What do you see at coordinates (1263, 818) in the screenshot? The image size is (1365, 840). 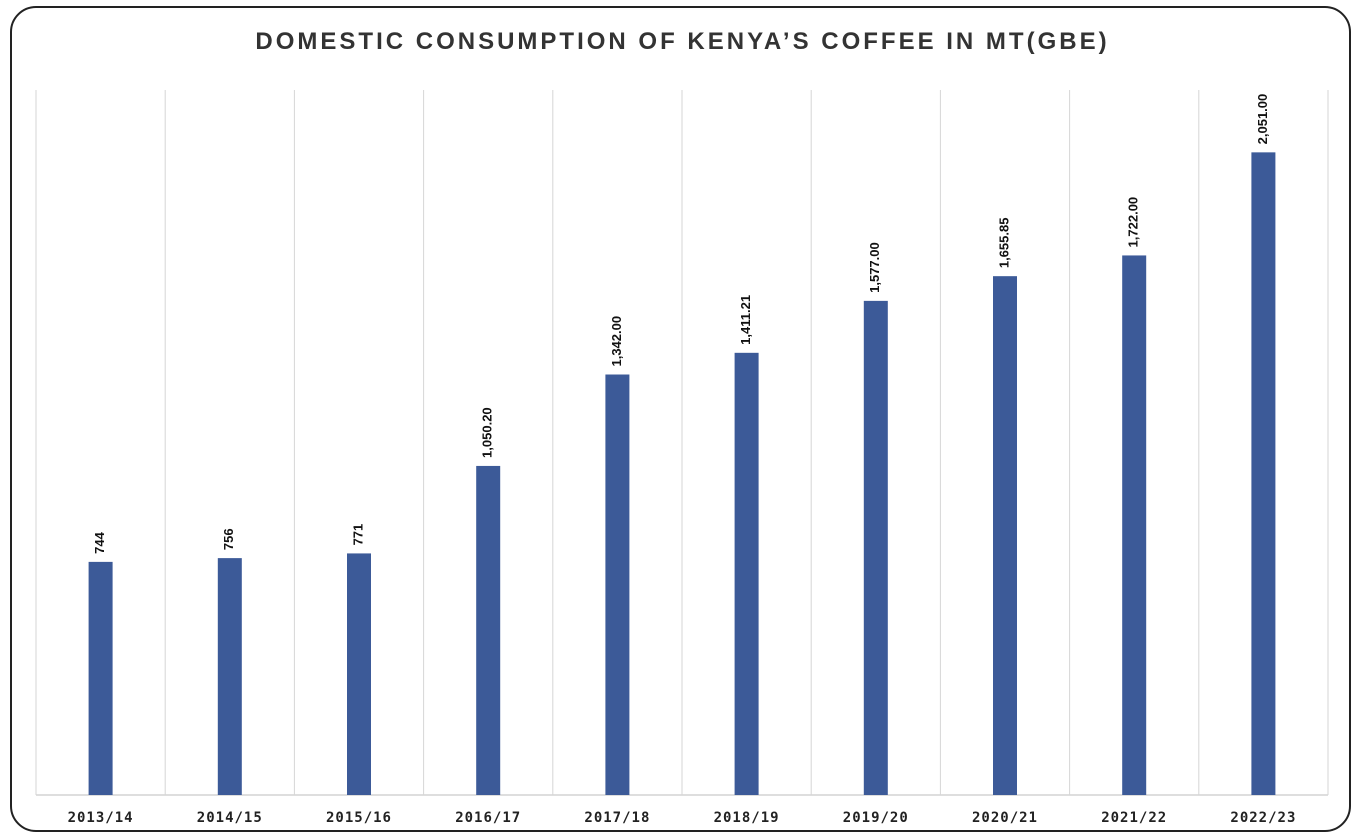 I see `x-tick-label: 2022/23` at bounding box center [1263, 818].